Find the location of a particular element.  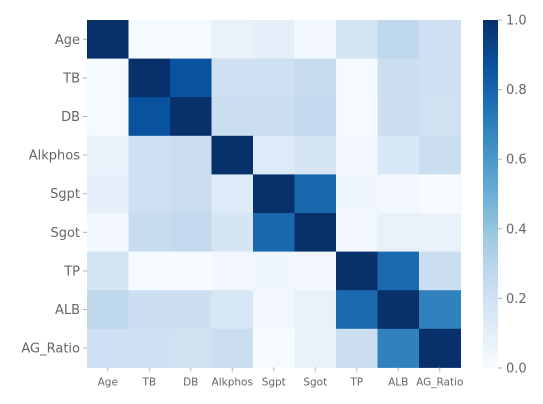

heatmap-cell-Sgot-Sgpt is located at coordinates (274, 233).